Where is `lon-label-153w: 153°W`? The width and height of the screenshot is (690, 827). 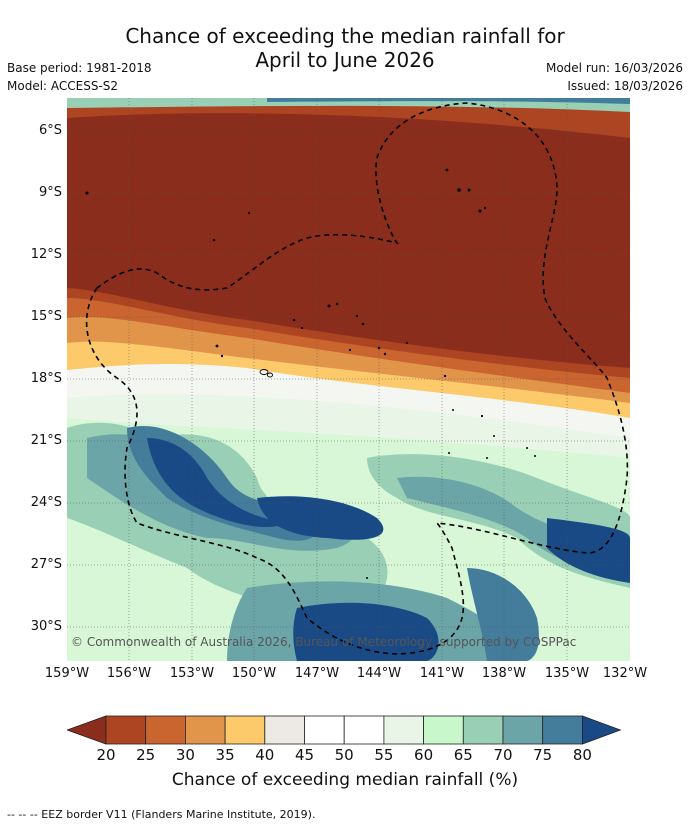 lon-label-153w: 153°W is located at coordinates (192, 673).